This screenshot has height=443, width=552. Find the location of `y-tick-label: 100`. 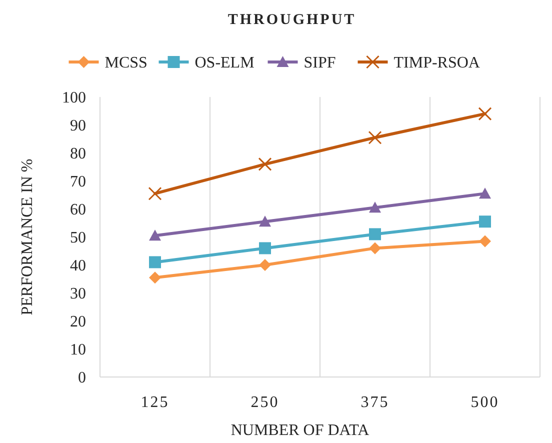

y-tick-label: 100 is located at coordinates (74, 98).